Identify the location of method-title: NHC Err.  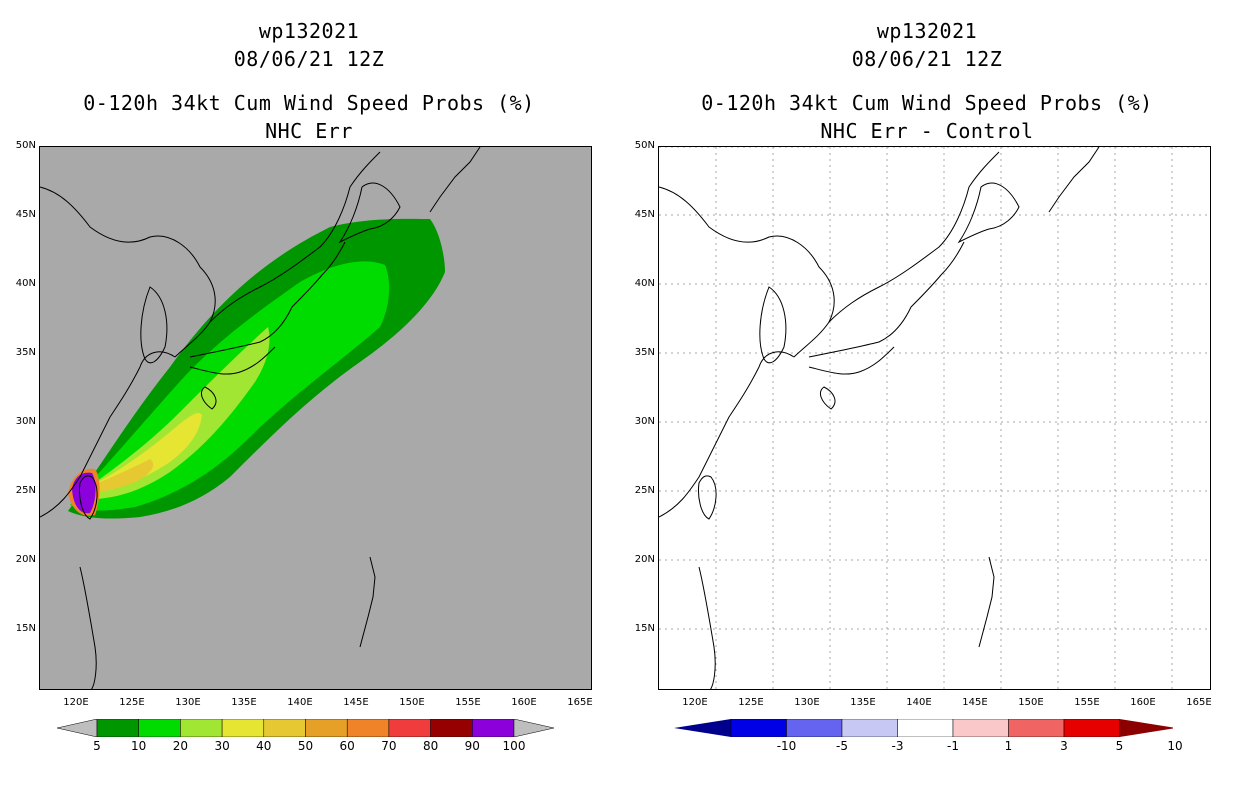
(309, 131).